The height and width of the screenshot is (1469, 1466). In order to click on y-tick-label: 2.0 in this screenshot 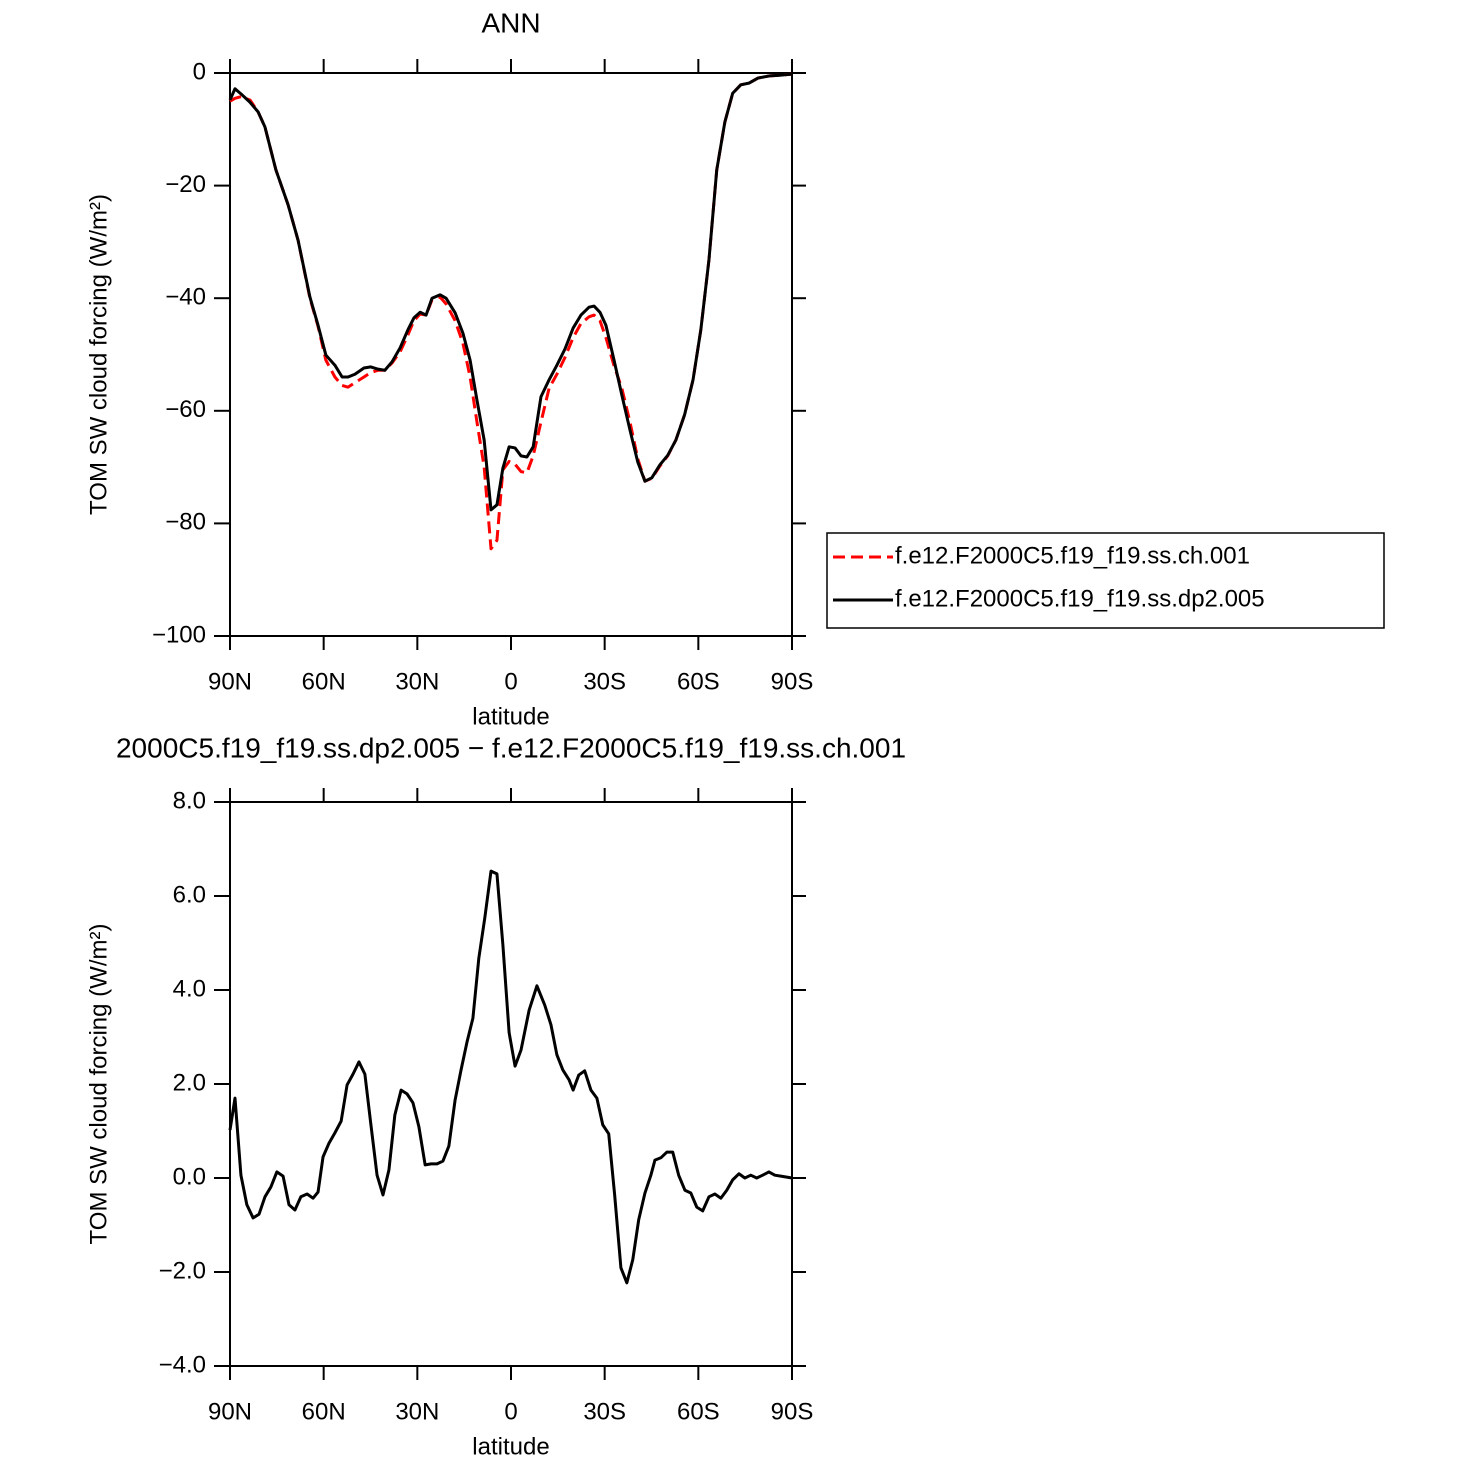, I will do `click(189, 1082)`.